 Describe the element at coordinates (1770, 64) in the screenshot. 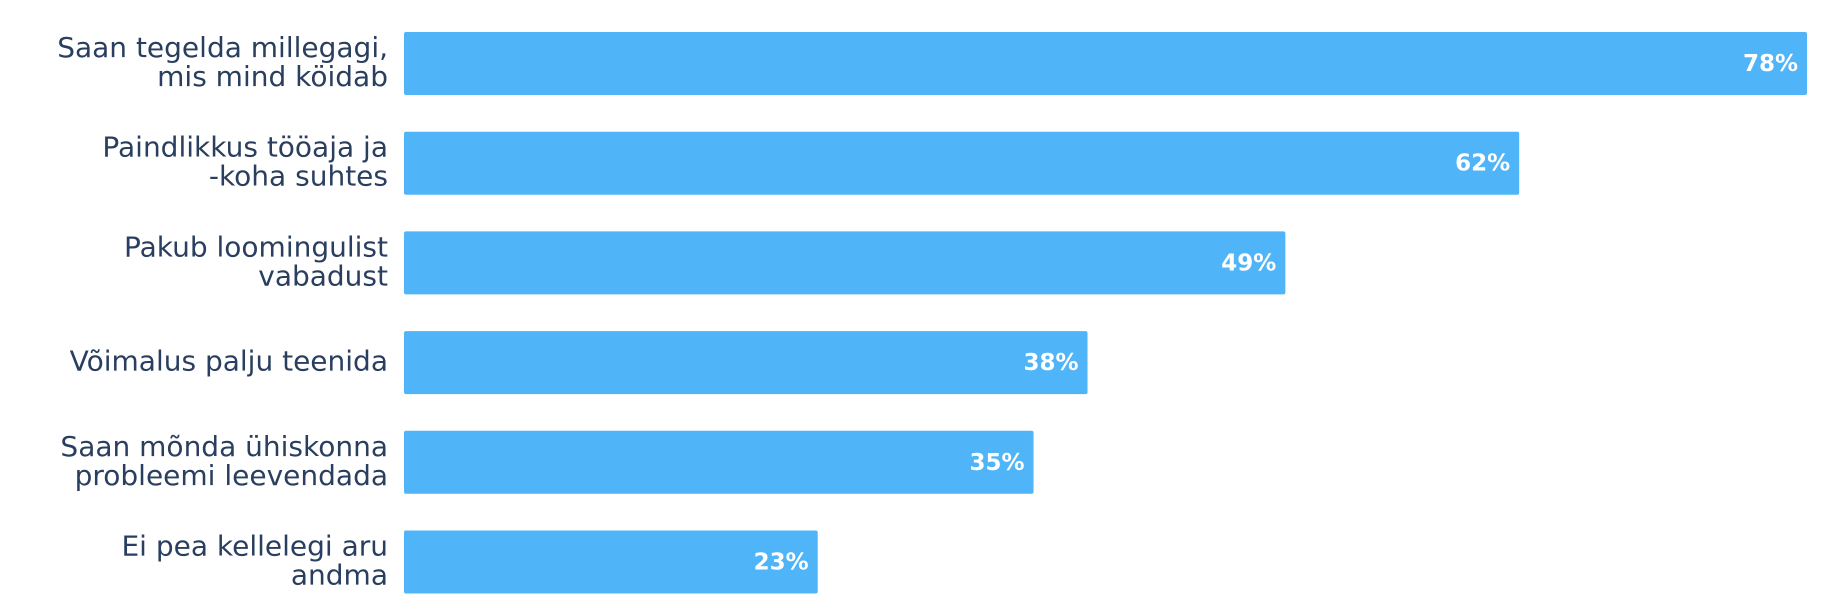

I see `value-label: 78%` at that location.